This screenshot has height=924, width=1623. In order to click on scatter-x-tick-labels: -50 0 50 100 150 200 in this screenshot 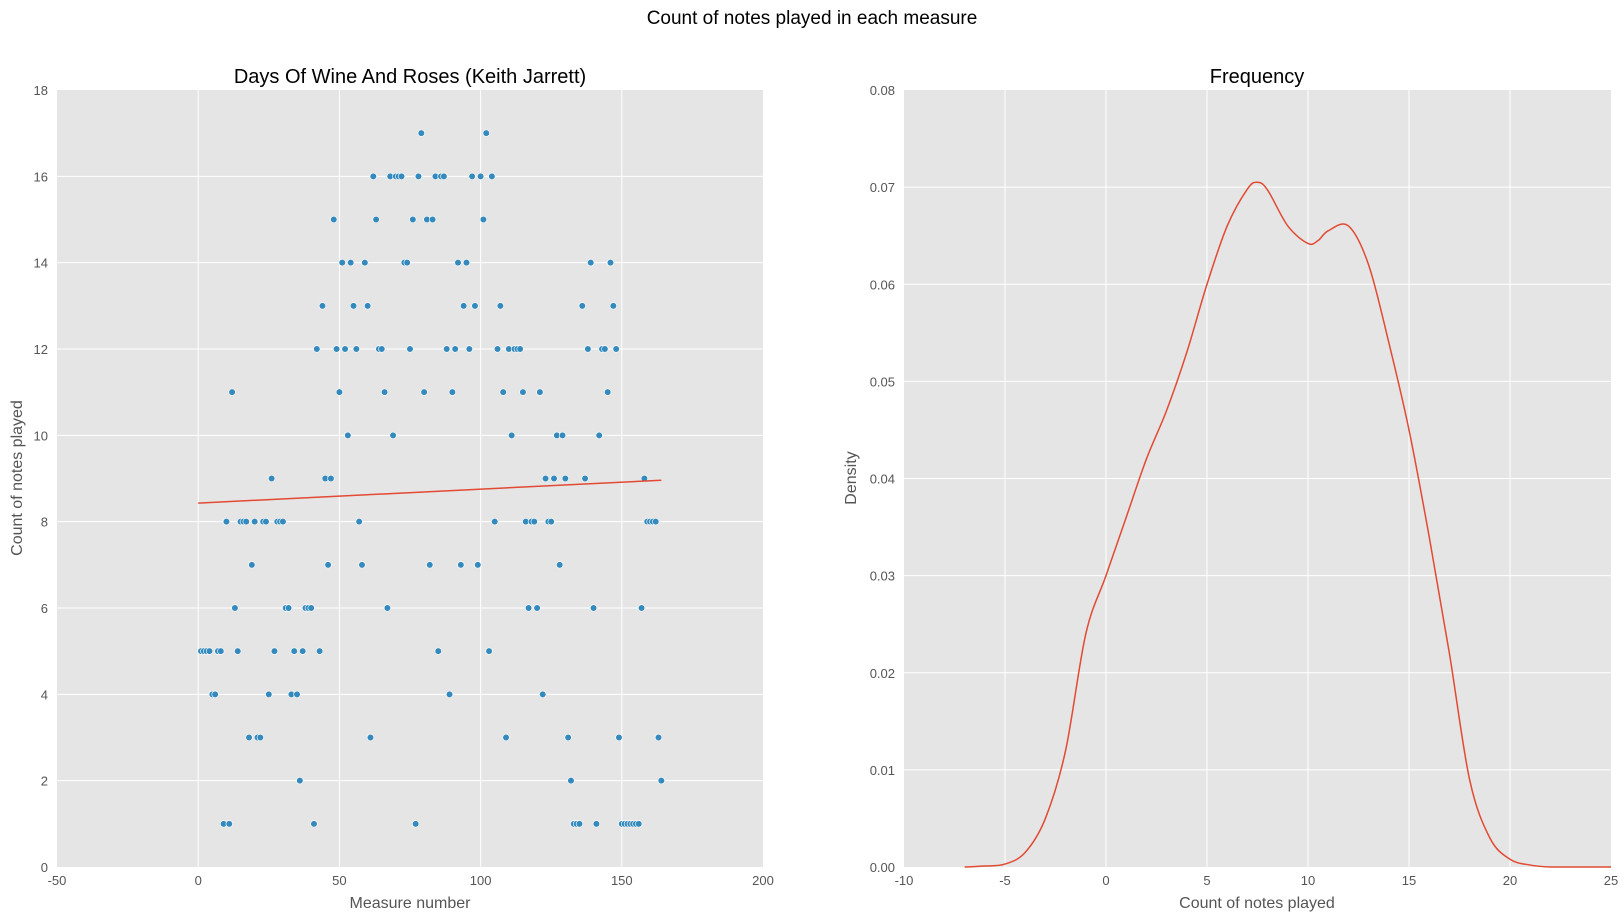, I will do `click(411, 880)`.